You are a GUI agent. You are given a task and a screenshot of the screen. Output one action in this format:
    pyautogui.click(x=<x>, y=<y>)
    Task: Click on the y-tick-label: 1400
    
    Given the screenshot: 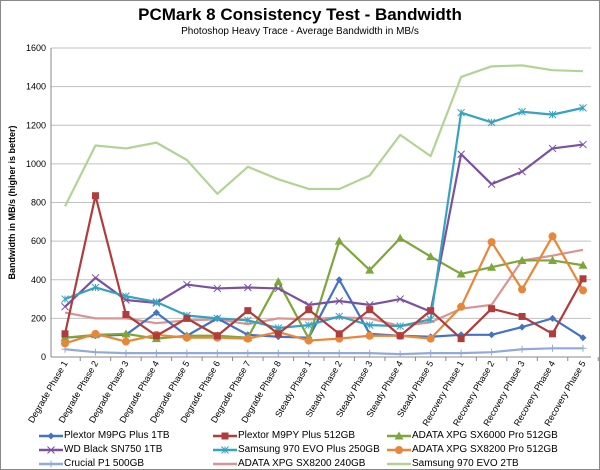 What is the action you would take?
    pyautogui.click(x=36, y=87)
    